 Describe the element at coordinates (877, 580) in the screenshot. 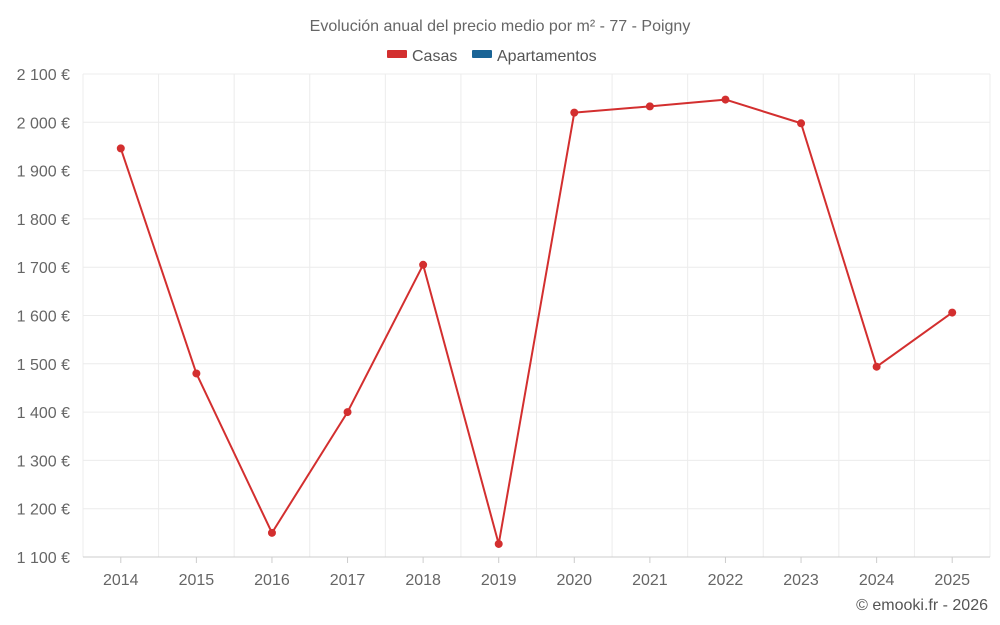

I see `x-tick-label: 2024` at that location.